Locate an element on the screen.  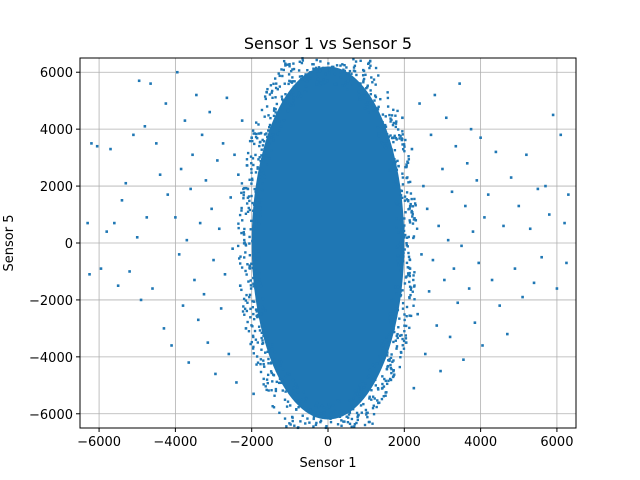
x-tick-label: 2000 is located at coordinates (404, 442).